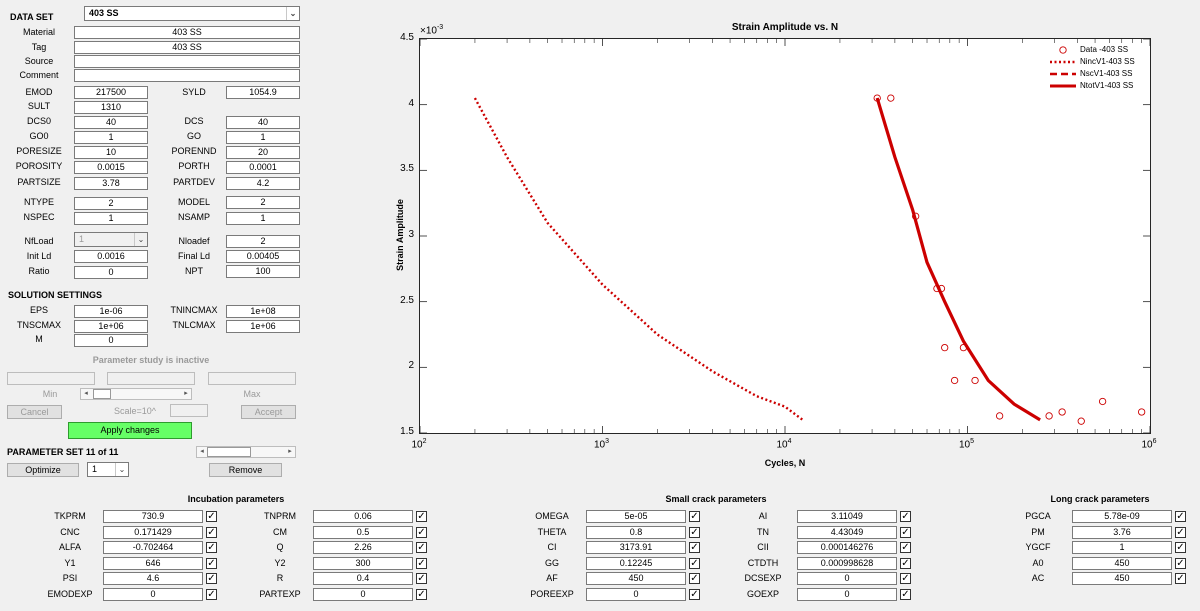  What do you see at coordinates (111, 167) in the screenshot?
I see `porosity-field: 0.0015` at bounding box center [111, 167].